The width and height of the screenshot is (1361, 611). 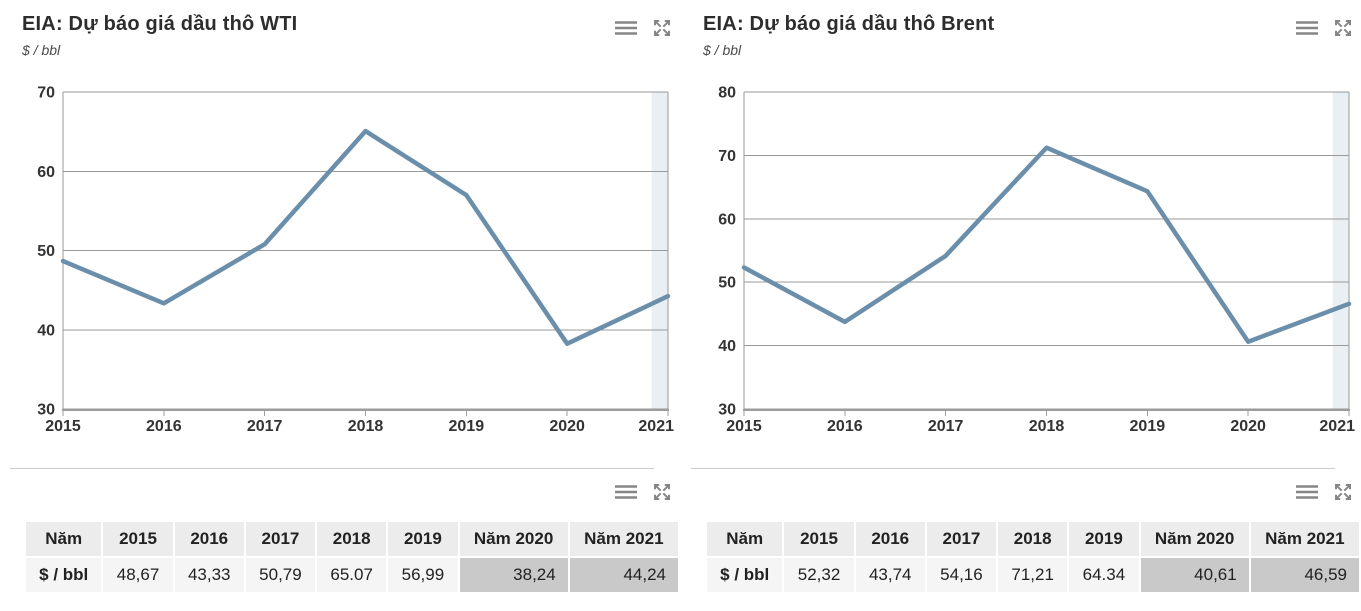 I want to click on table-cell: 54,16, so click(x=961, y=575).